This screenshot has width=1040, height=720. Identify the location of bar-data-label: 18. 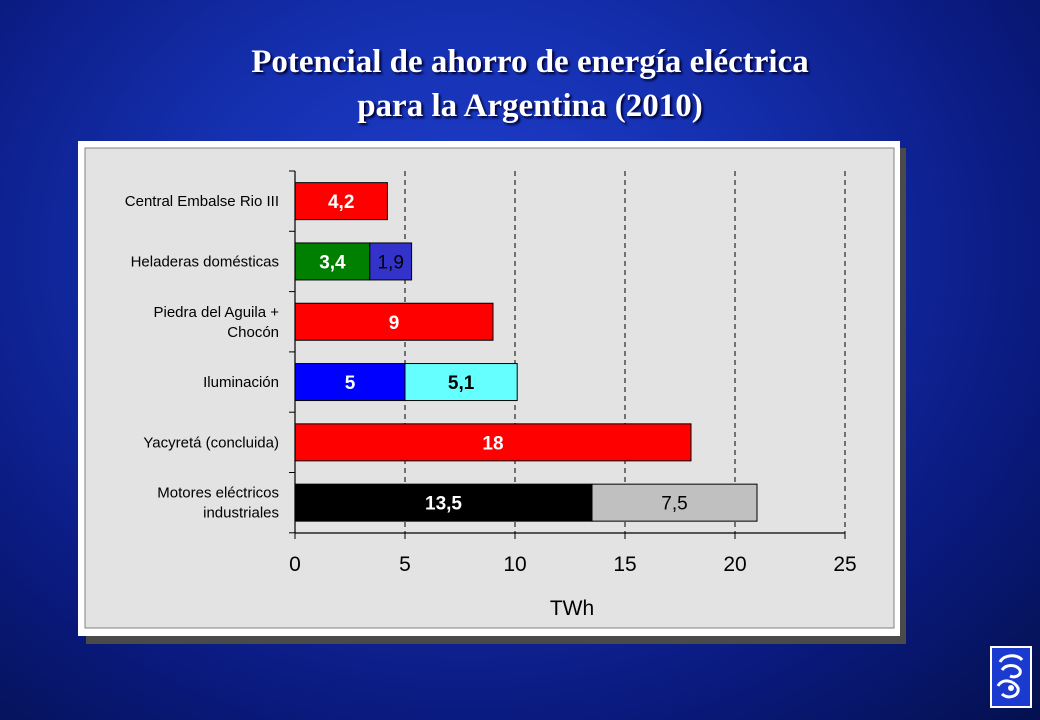
(492, 443).